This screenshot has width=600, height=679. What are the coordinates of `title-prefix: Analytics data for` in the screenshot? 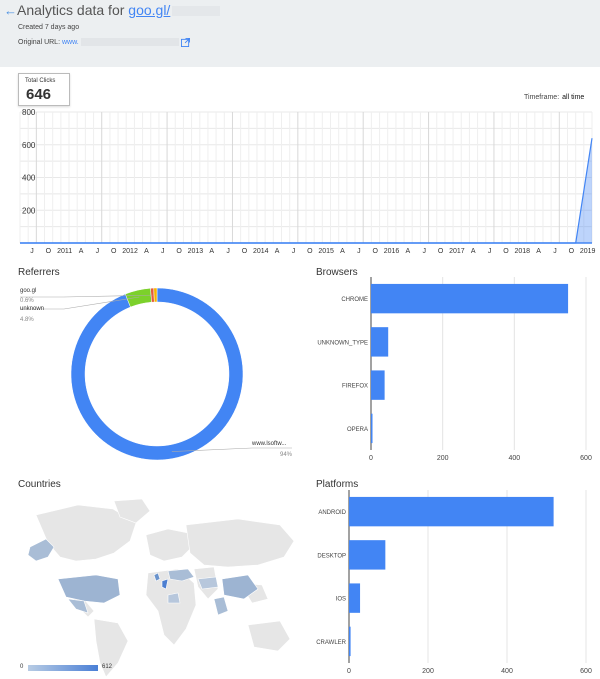 It's located at (73, 10).